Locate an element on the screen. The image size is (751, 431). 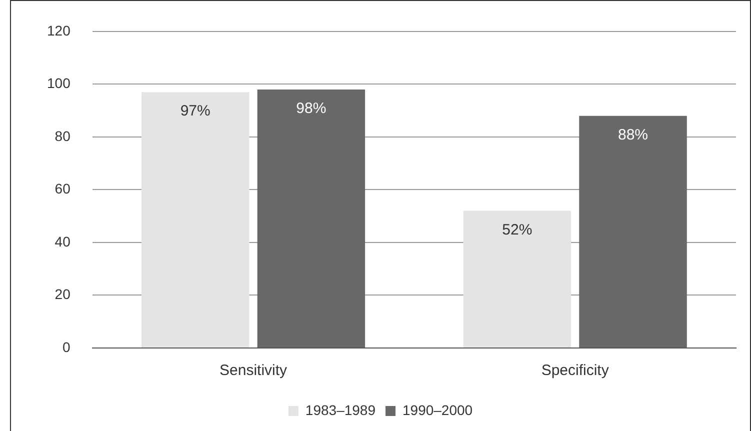
y-tick-label: 100 is located at coordinates (59, 83).